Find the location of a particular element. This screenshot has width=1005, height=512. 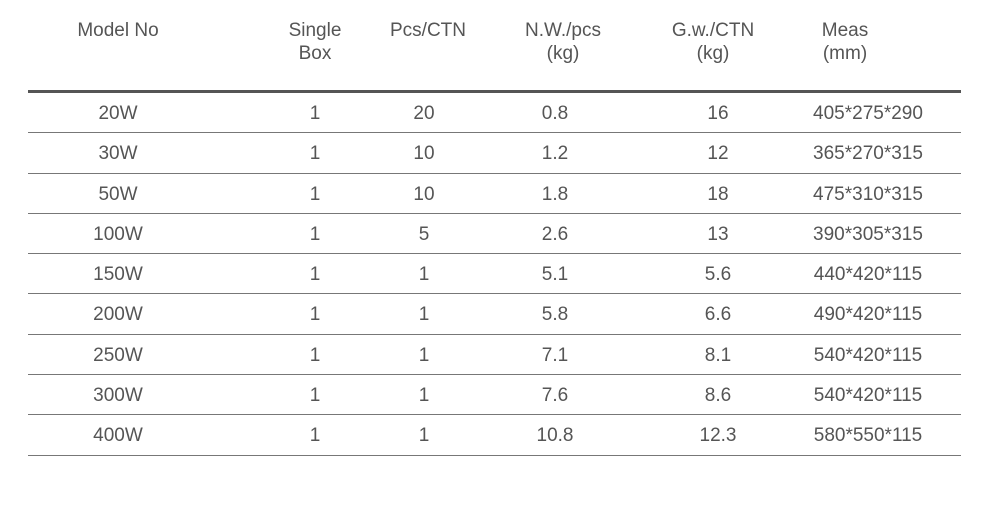

cell-nw: 5.8 is located at coordinates (555, 315).